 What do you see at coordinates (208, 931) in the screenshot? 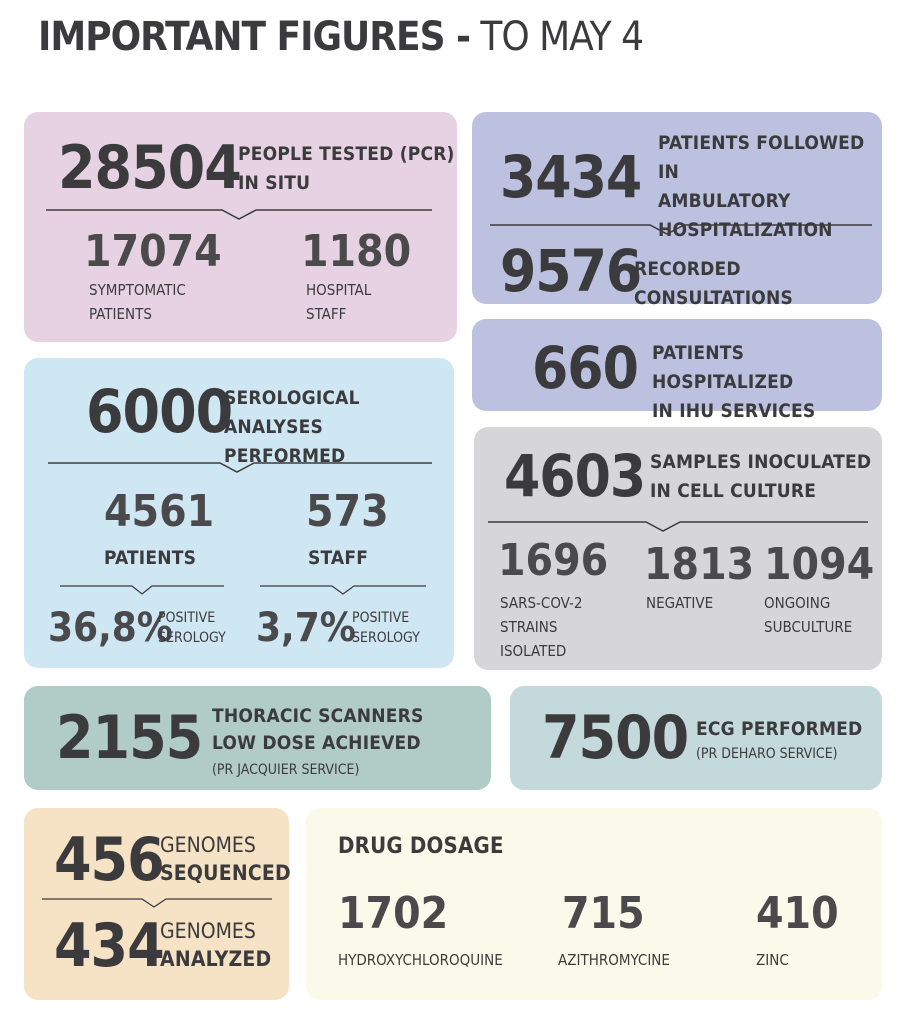
I see `analyzed-label-1: GENOMES` at bounding box center [208, 931].